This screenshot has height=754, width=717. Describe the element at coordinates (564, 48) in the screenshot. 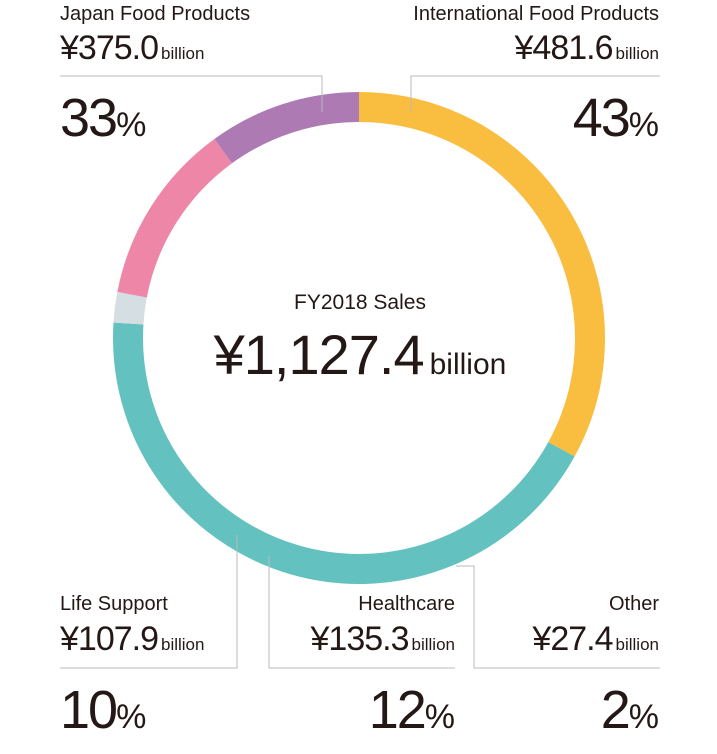

I see `amount-number: ¥481.6` at that location.